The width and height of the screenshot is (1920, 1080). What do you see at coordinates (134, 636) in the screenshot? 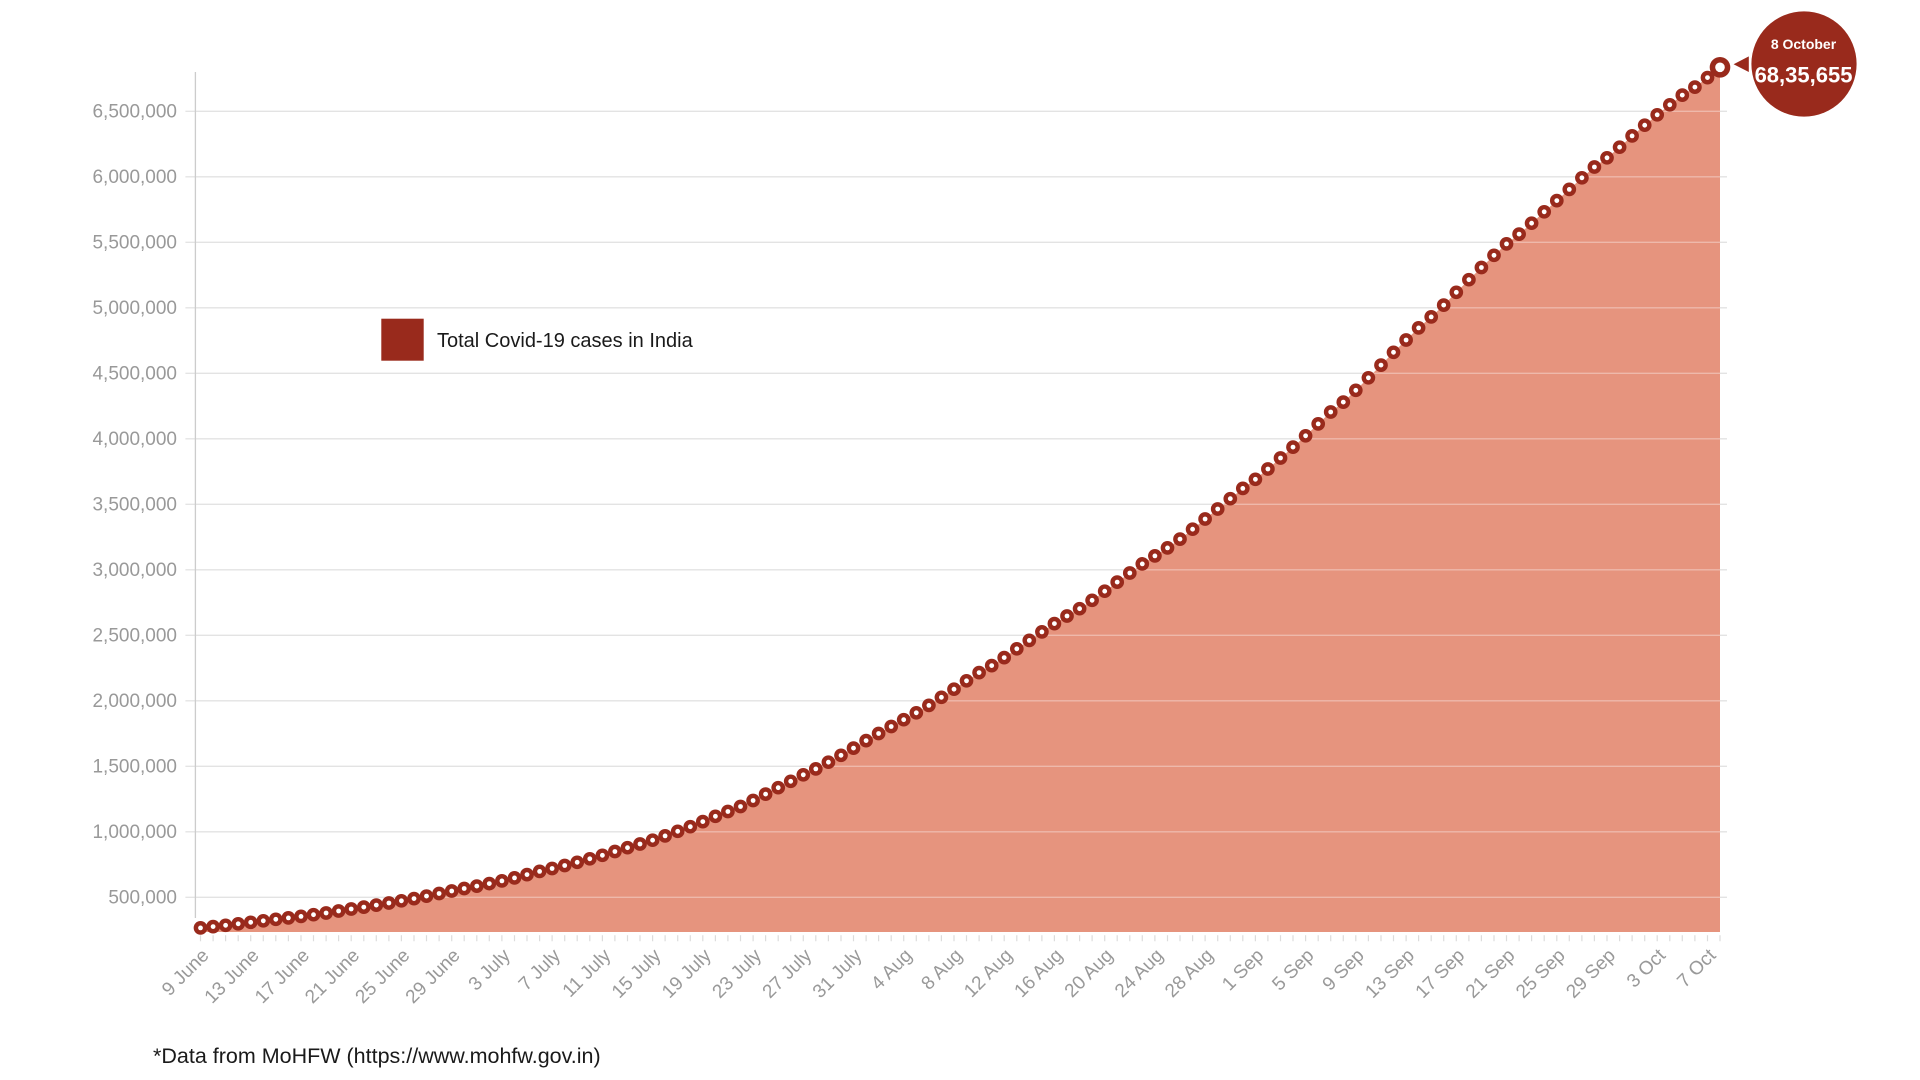
I see `svg-text: 2,500,000` at bounding box center [134, 636].